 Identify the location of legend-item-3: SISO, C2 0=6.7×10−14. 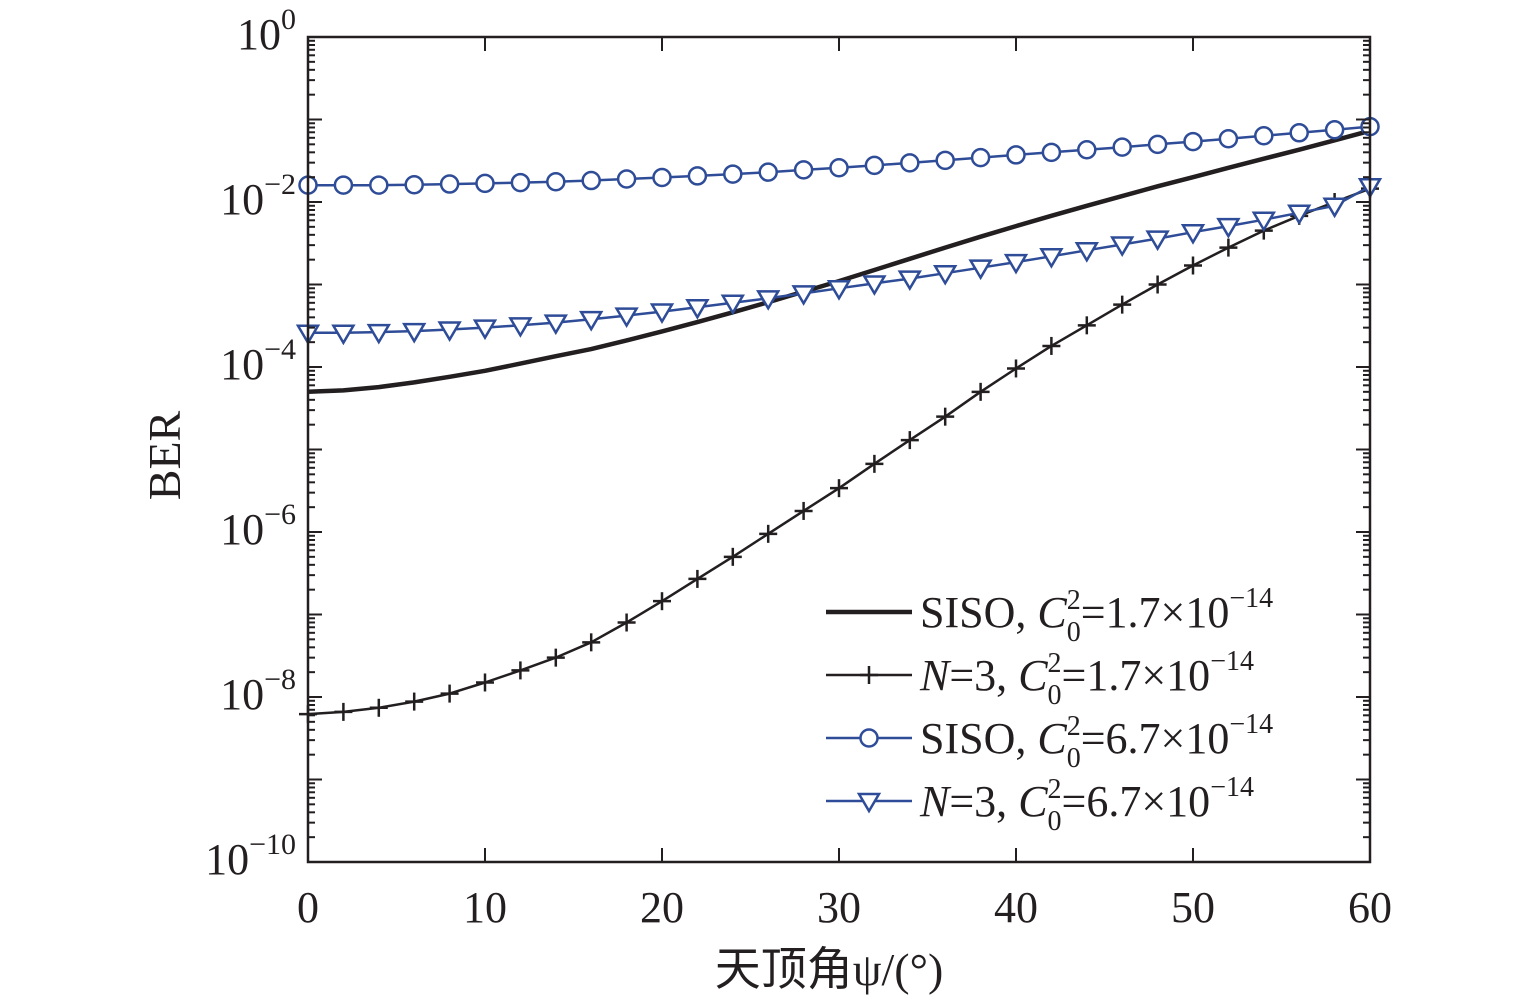
(1049, 741).